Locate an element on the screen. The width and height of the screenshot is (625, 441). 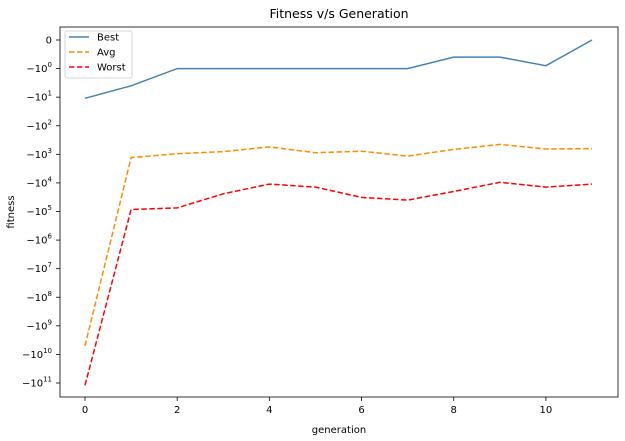
y-tick-label: −1011 is located at coordinates (37, 383).